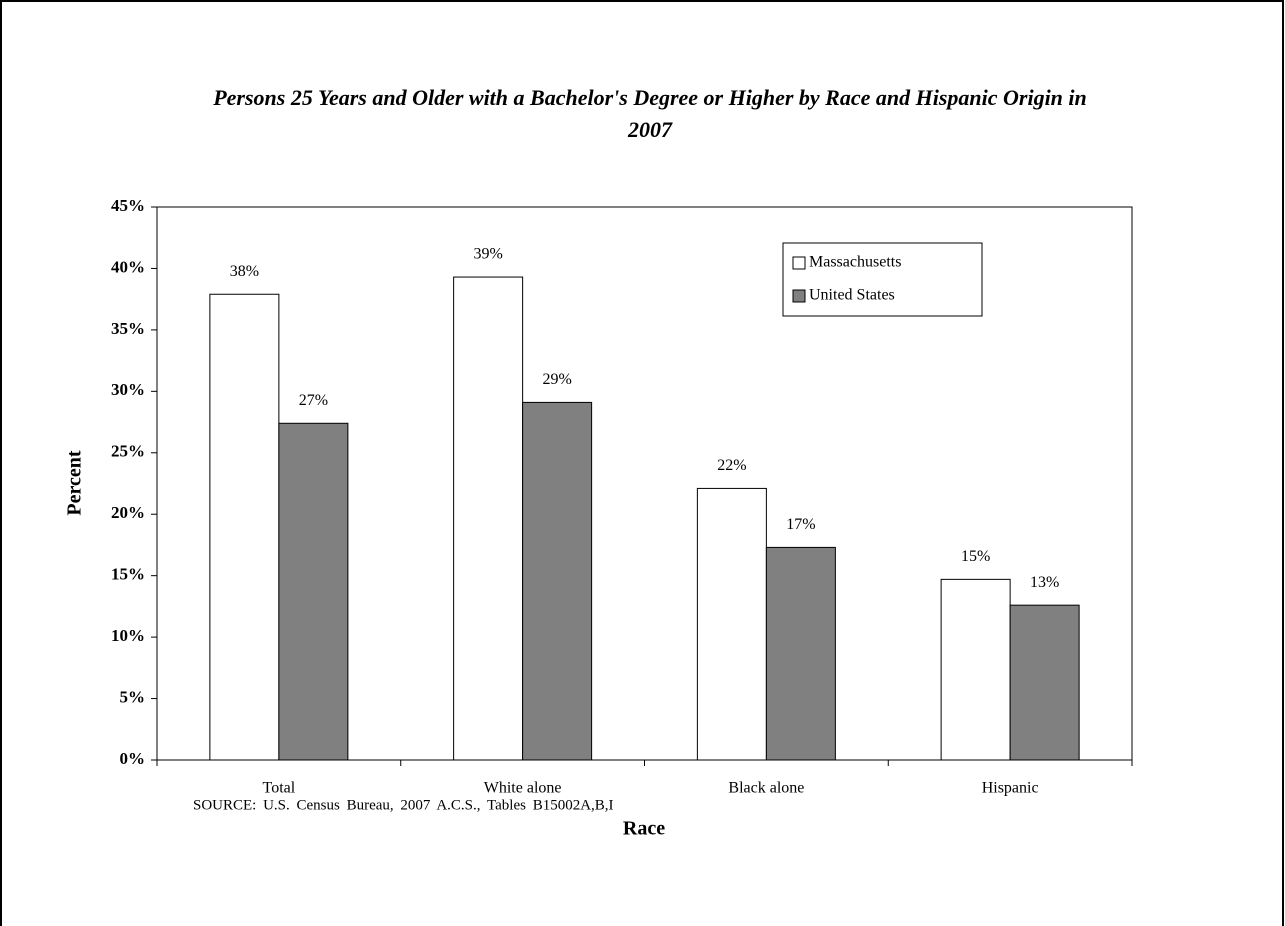 The height and width of the screenshot is (926, 1285). I want to click on legend-label: Massachusetts, so click(855, 262).